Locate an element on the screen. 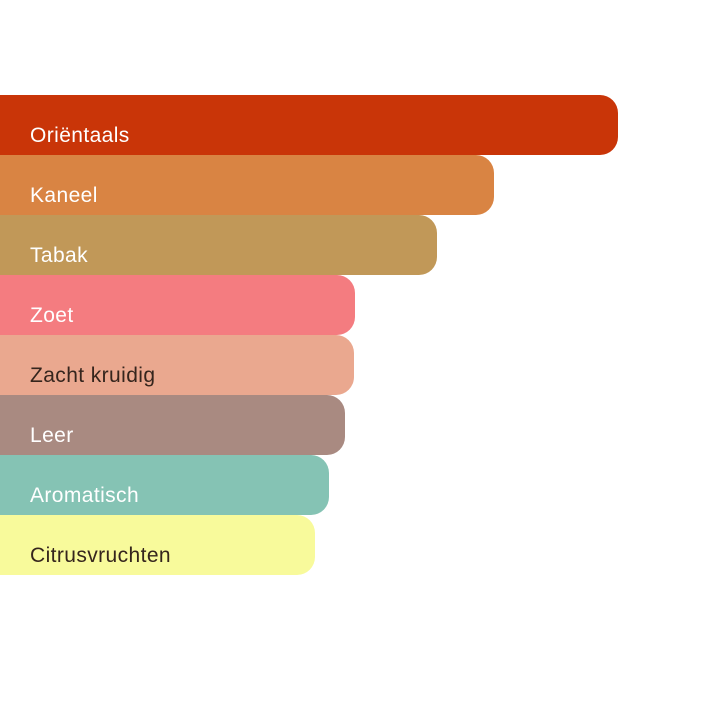 This screenshot has width=724, height=724. bar-label-zacht-kruidig: Zacht kruidig is located at coordinates (93, 375).